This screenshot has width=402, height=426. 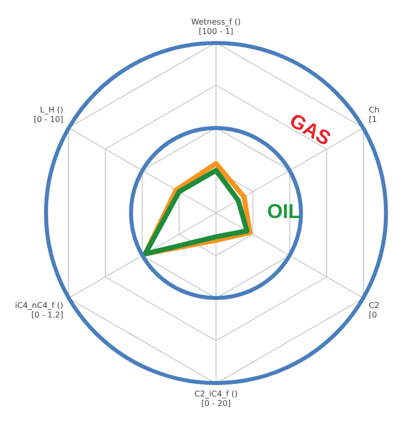 I want to click on spoke-label: C2_iC4_f () [0 - 20], so click(x=216, y=398).